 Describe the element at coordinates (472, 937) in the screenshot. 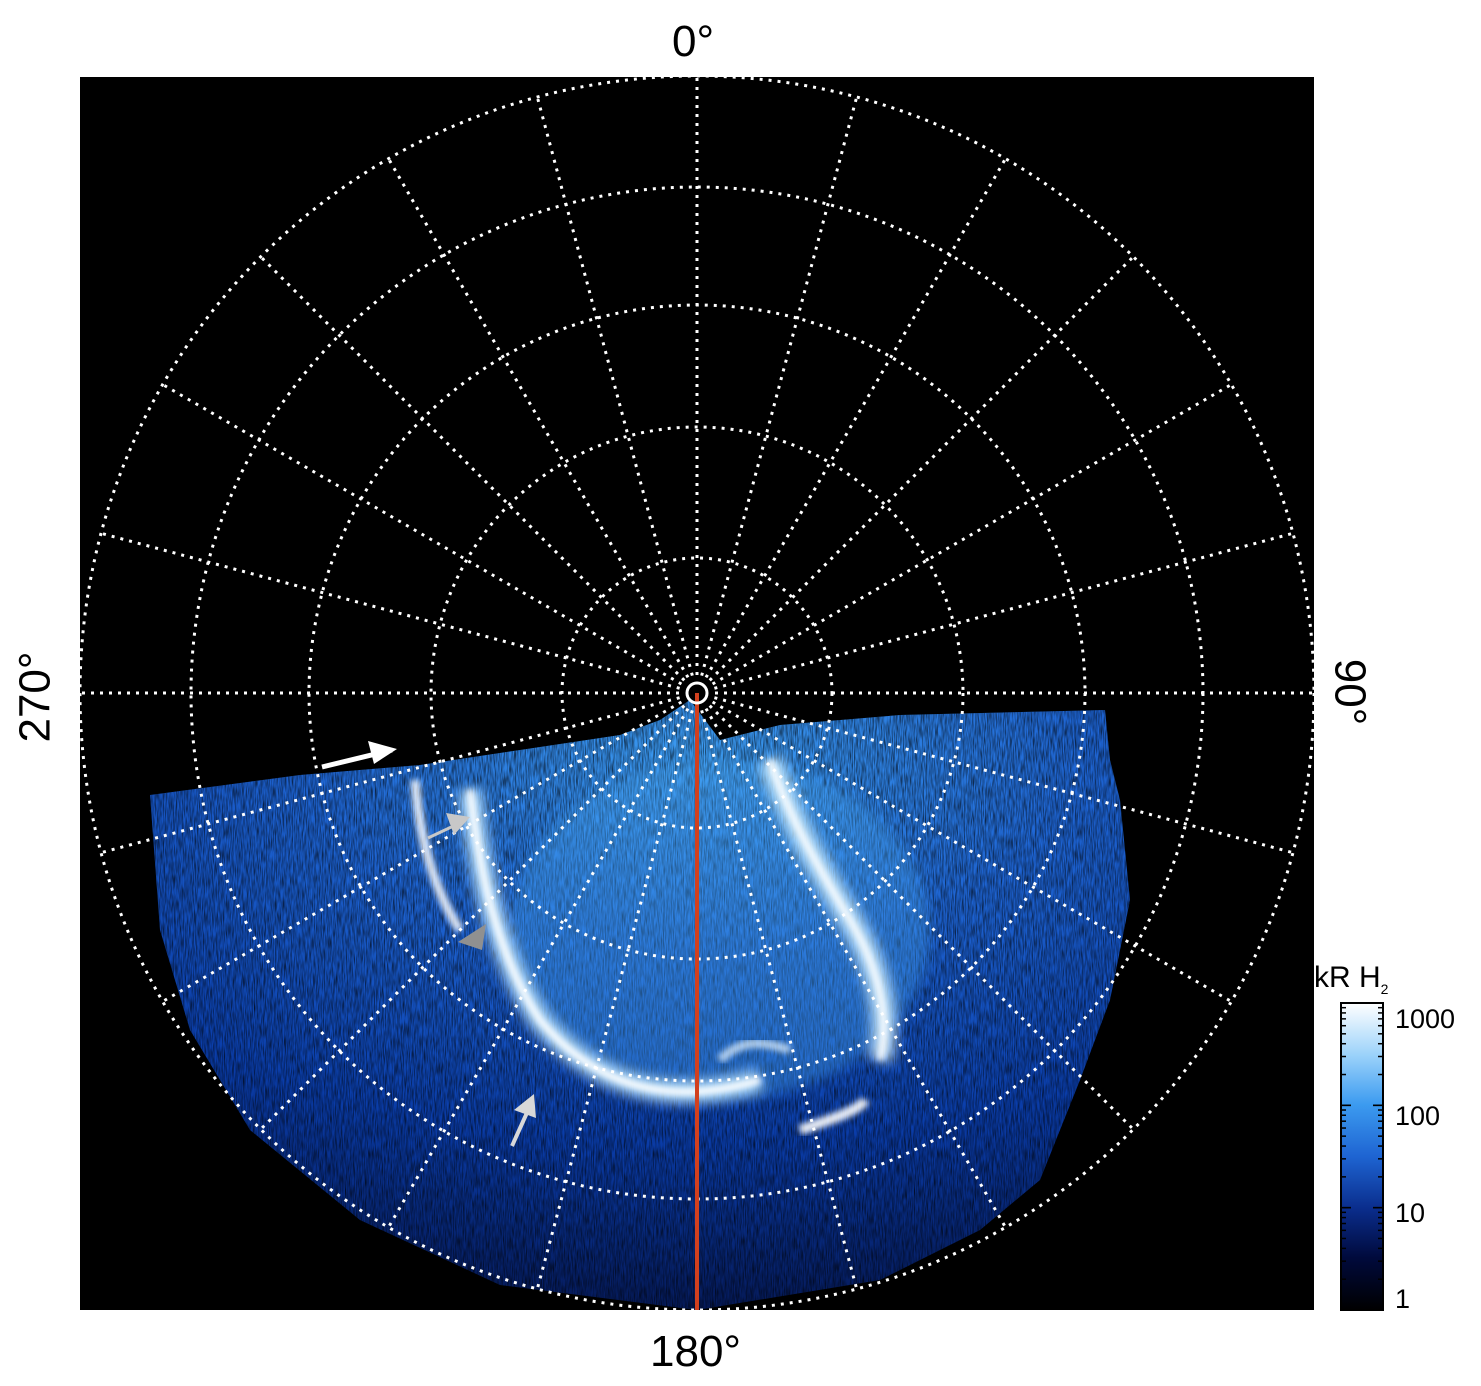

I see `annotation-arrow-dark-grey` at that location.